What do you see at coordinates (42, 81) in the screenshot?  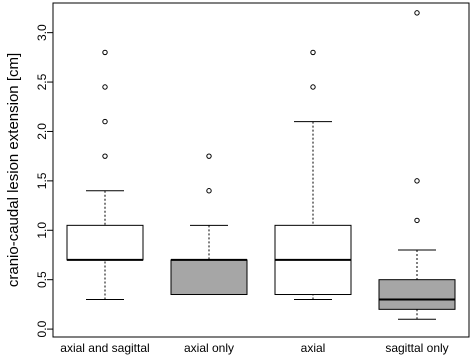 I see `y-tick-label: 2.5` at bounding box center [42, 81].